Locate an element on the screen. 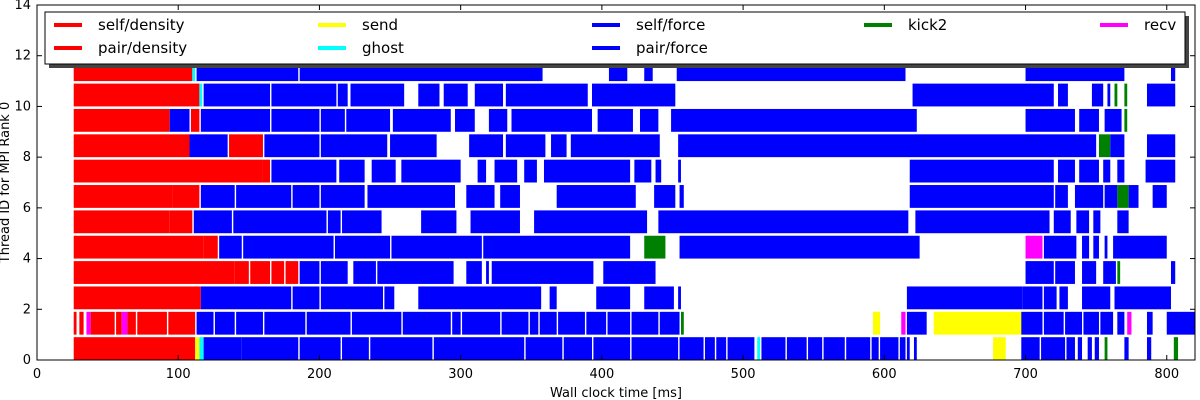  y-tick-label: 4 is located at coordinates (27, 259).